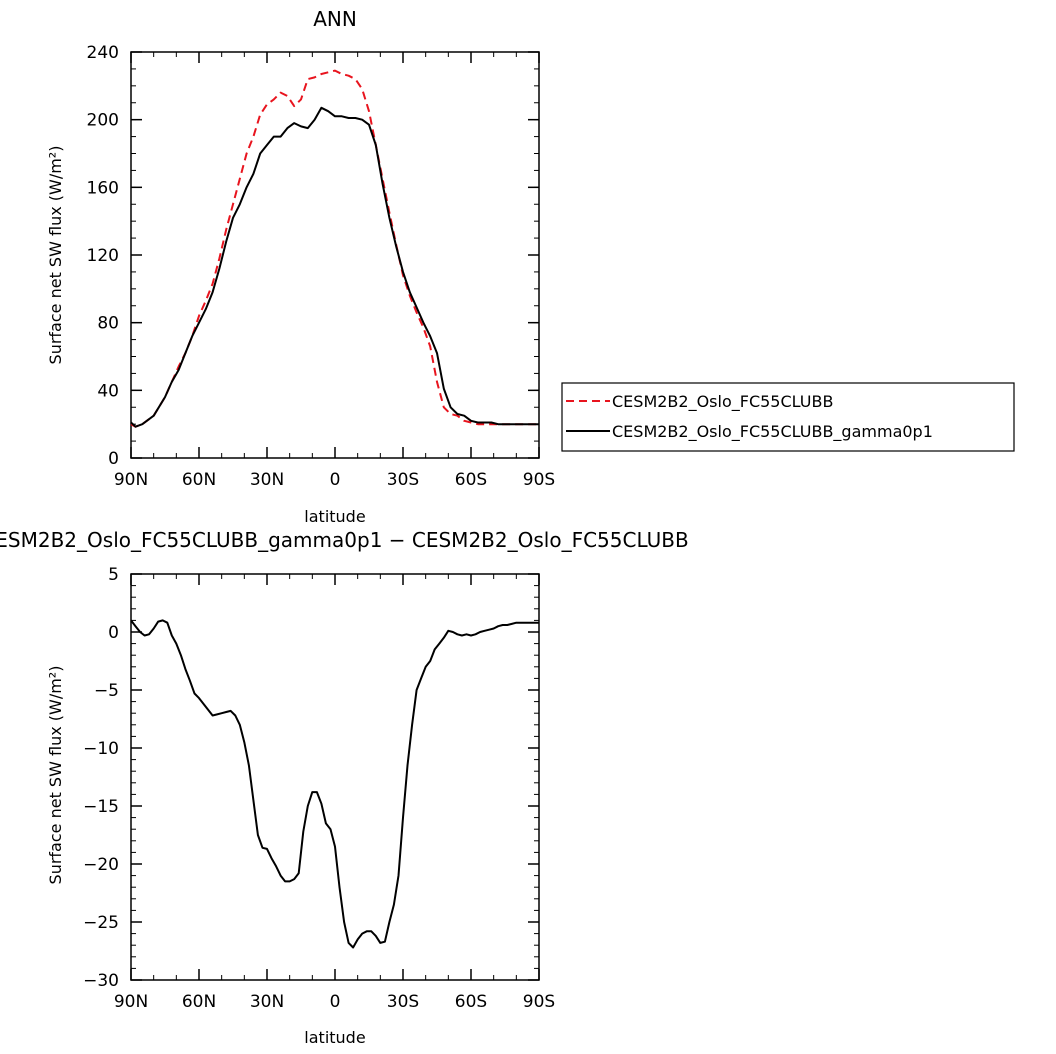 The height and width of the screenshot is (1054, 1056). What do you see at coordinates (55, 255) in the screenshot?
I see `top-y-axis-label: Surface net SW flux (W/m²)` at bounding box center [55, 255].